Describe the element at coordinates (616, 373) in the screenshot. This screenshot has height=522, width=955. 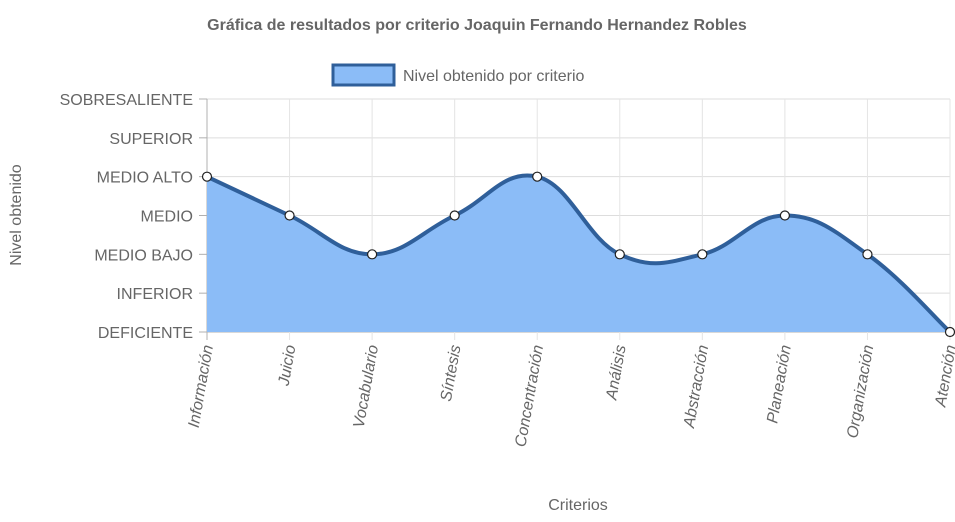
I see `x-tick-label: Análisis` at that location.